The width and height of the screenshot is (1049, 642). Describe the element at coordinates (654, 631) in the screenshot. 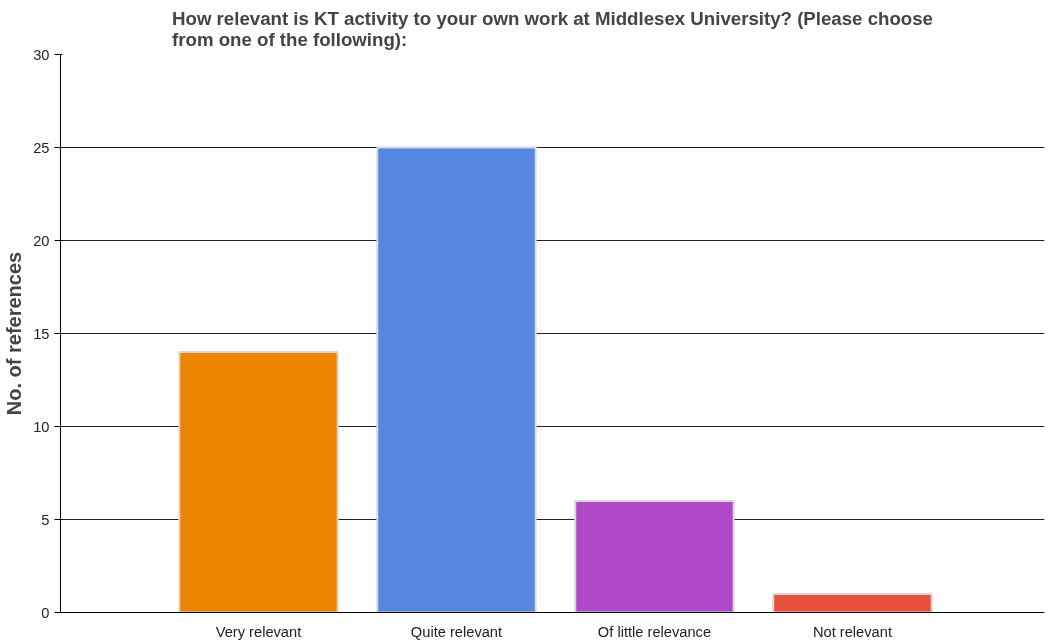

I see `x-tick-label: Of little relevance` at that location.